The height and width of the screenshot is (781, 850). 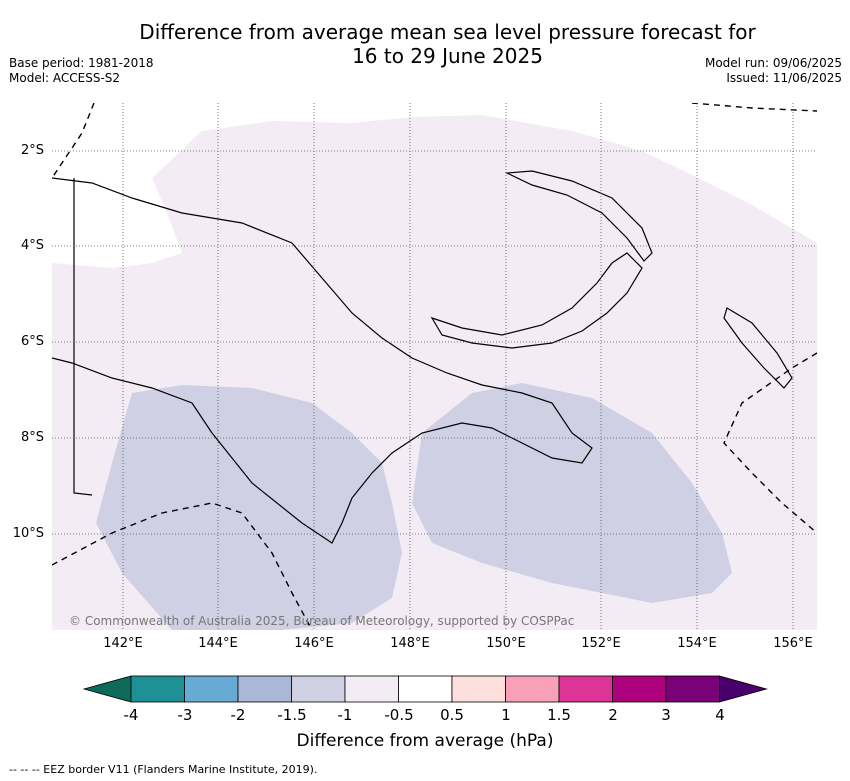 What do you see at coordinates (32, 437) in the screenshot?
I see `lat-tick-8s: 8°S` at bounding box center [32, 437].